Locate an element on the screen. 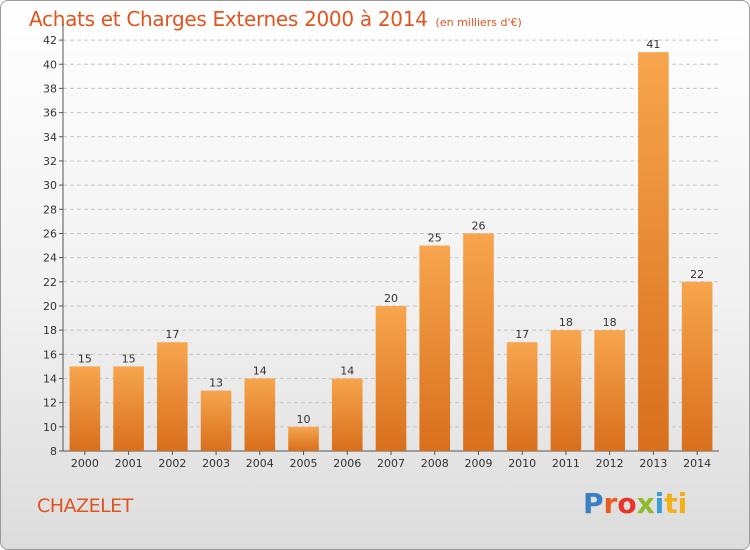 This screenshot has height=550, width=750. x-tick-label: 2013 is located at coordinates (653, 463).